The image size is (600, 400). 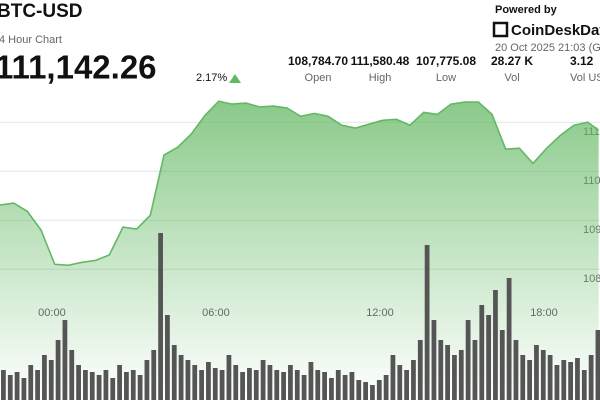 What do you see at coordinates (41, 11) in the screenshot?
I see `symbol: BTC-USD` at bounding box center [41, 11].